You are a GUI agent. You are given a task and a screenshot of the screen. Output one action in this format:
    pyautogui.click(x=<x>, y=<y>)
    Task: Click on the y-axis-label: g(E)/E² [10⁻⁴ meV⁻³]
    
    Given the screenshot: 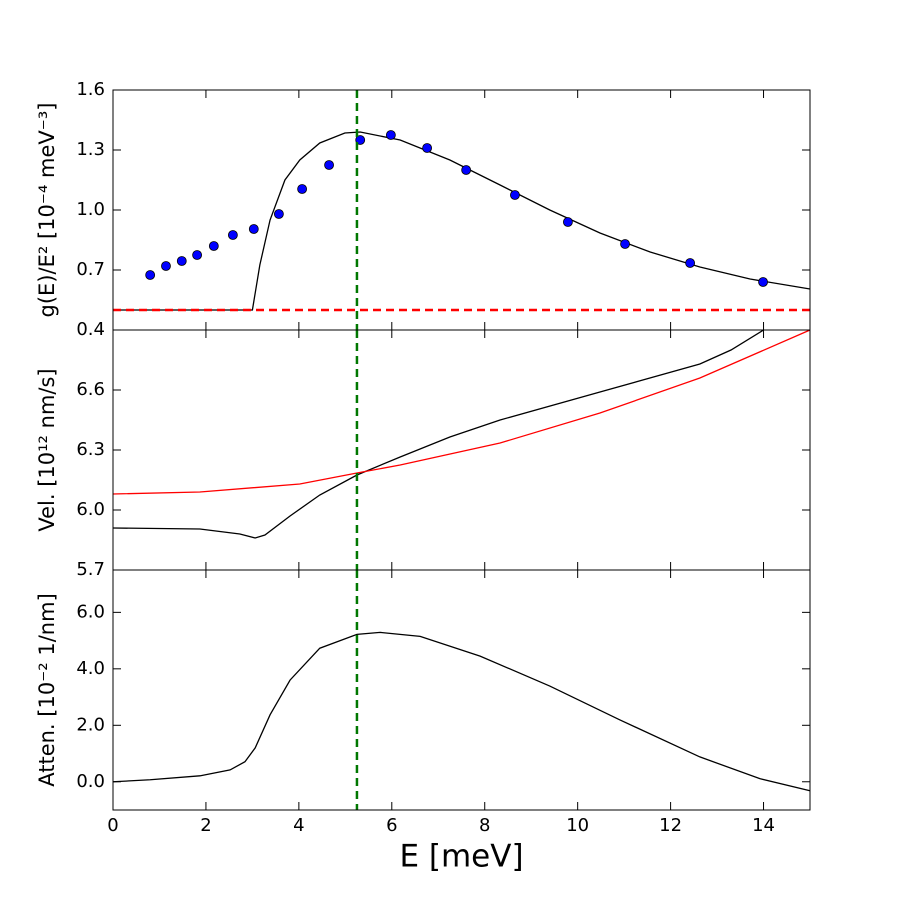 What is the action you would take?
    pyautogui.click(x=47, y=210)
    